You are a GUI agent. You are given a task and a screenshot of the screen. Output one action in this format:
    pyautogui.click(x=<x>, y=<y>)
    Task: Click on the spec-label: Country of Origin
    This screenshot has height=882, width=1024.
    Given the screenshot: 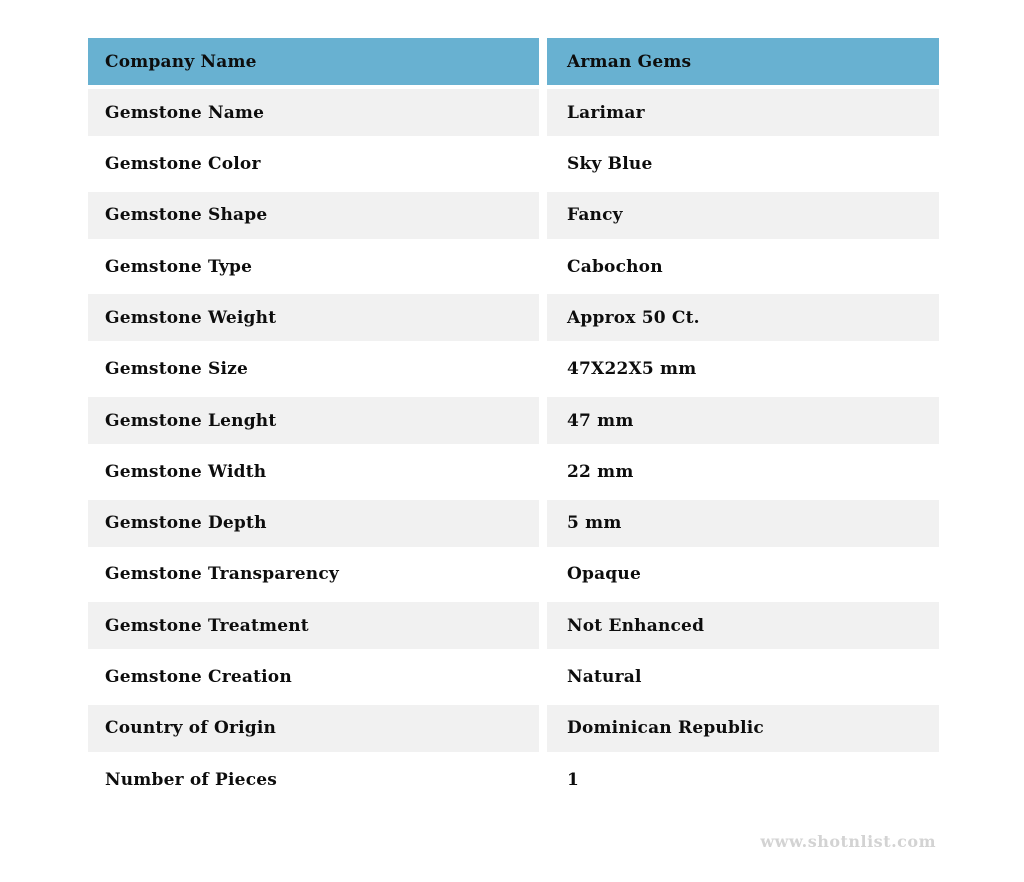 What is the action you would take?
    pyautogui.click(x=313, y=728)
    